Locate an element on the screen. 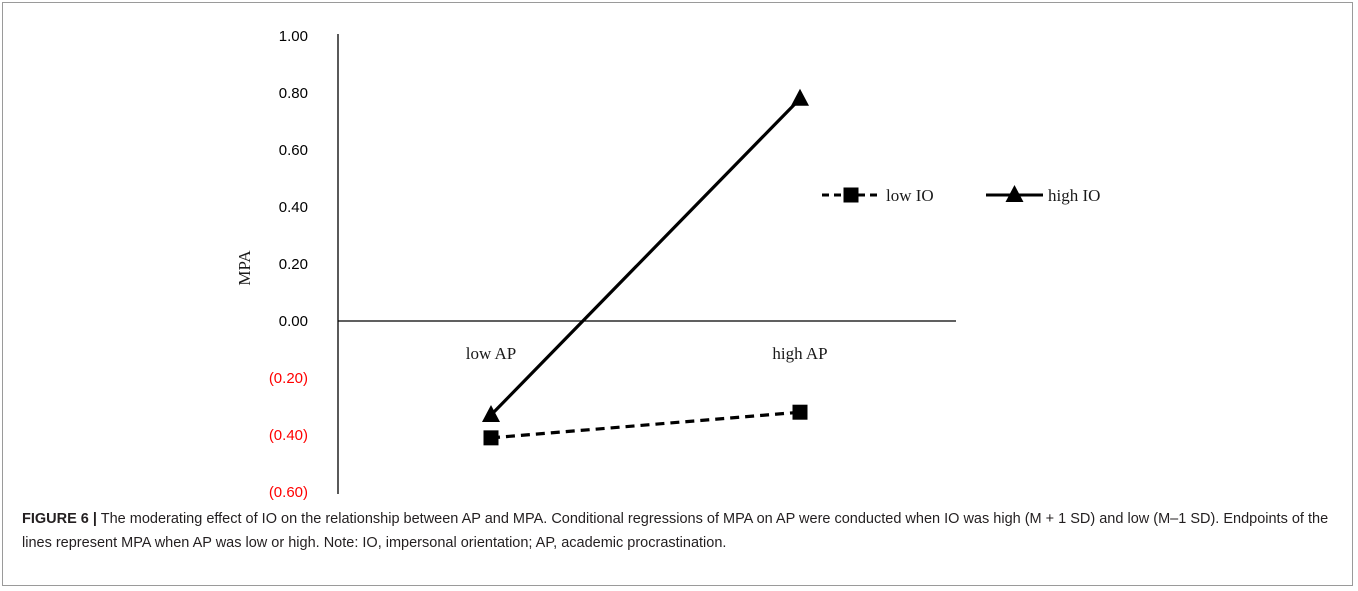 Image resolution: width=1358 pixels, height=591 pixels. y-tick-label: 0.00 is located at coordinates (293, 321).